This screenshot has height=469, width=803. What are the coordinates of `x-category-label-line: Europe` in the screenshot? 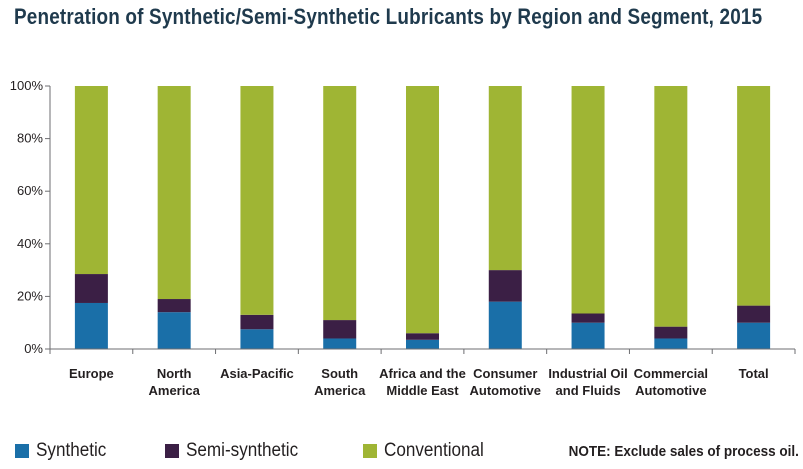 It's located at (91, 373).